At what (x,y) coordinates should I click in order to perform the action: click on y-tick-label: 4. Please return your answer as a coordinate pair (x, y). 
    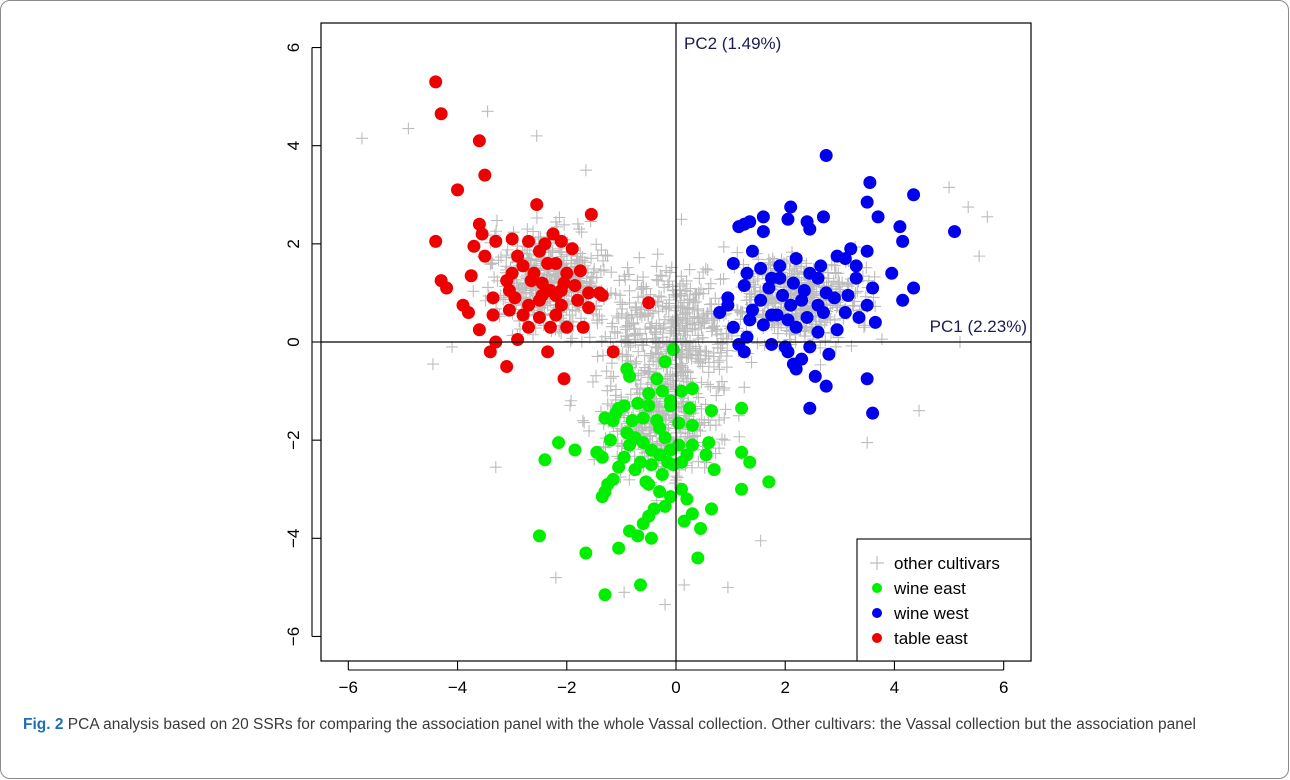
    Looking at the image, I should click on (293, 145).